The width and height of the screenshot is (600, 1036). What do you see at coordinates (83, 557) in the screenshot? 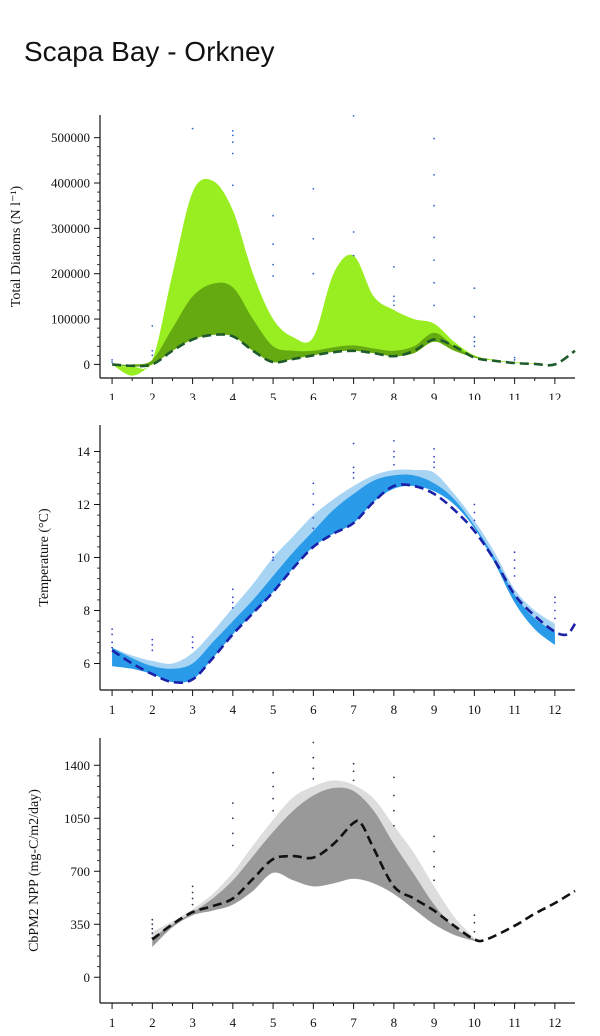
I see `y-tick-label: 10` at bounding box center [83, 557].